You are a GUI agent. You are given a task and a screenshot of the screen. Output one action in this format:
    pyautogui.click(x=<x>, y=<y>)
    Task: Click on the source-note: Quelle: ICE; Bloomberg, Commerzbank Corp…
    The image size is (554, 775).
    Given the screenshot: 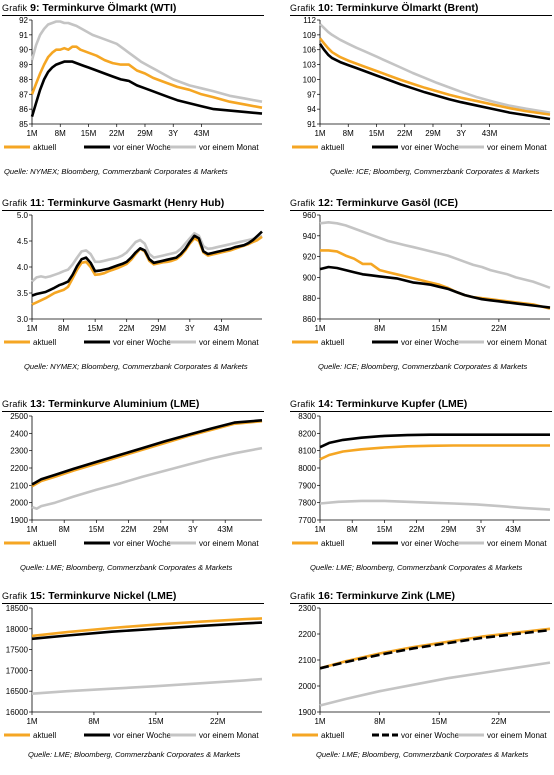 What is the action you would take?
    pyautogui.click(x=435, y=171)
    